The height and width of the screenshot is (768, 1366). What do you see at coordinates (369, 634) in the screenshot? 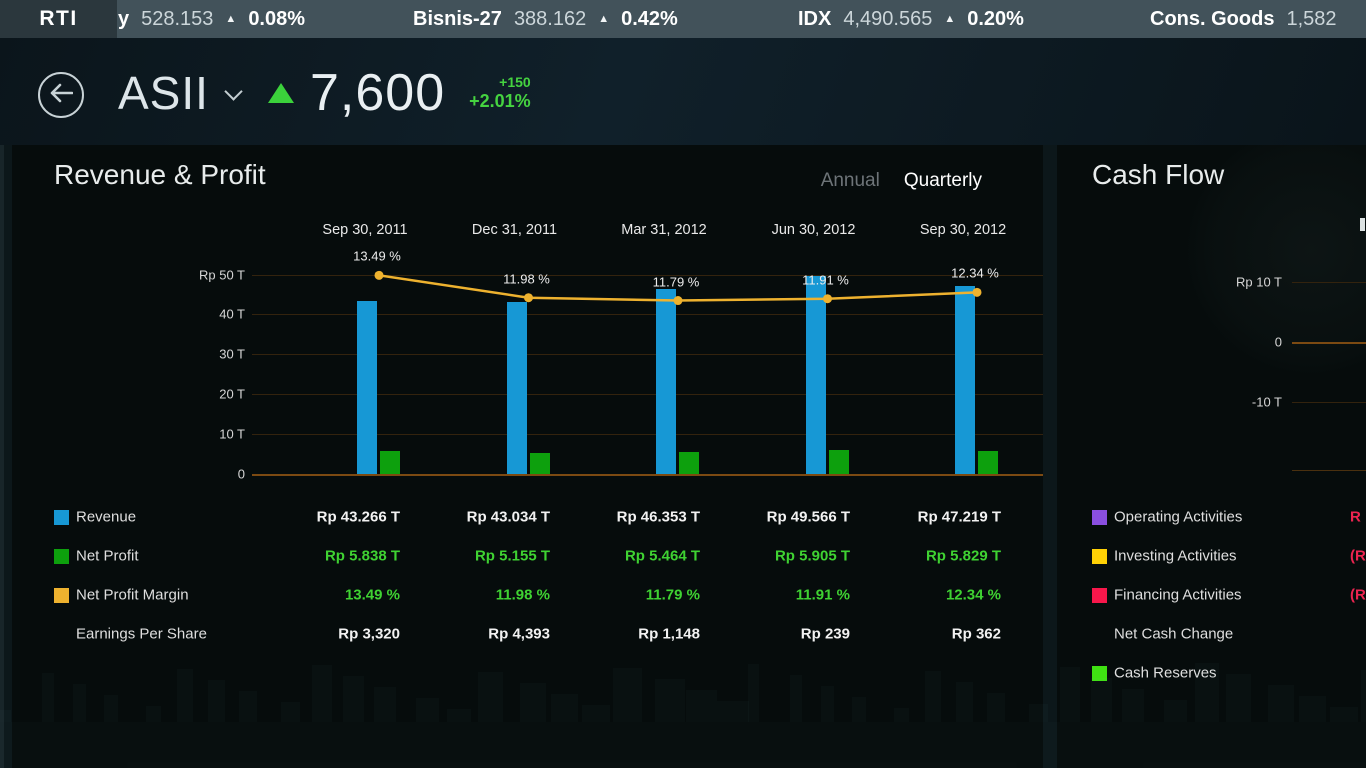
I see `cell-value: Rp 3,320` at bounding box center [369, 634].